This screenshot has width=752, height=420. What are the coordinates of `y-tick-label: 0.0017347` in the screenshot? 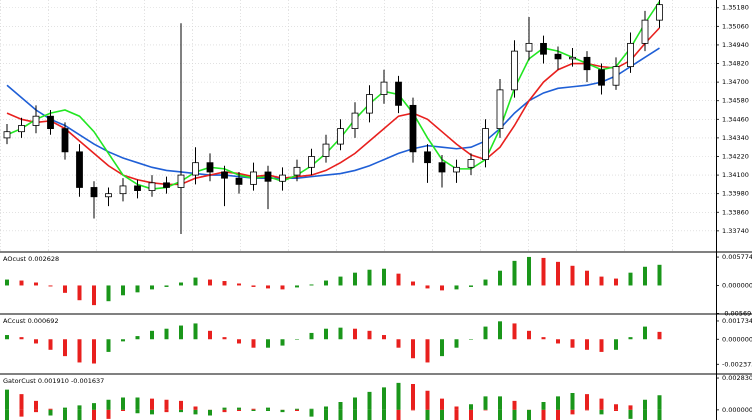 It's located at (737, 321).